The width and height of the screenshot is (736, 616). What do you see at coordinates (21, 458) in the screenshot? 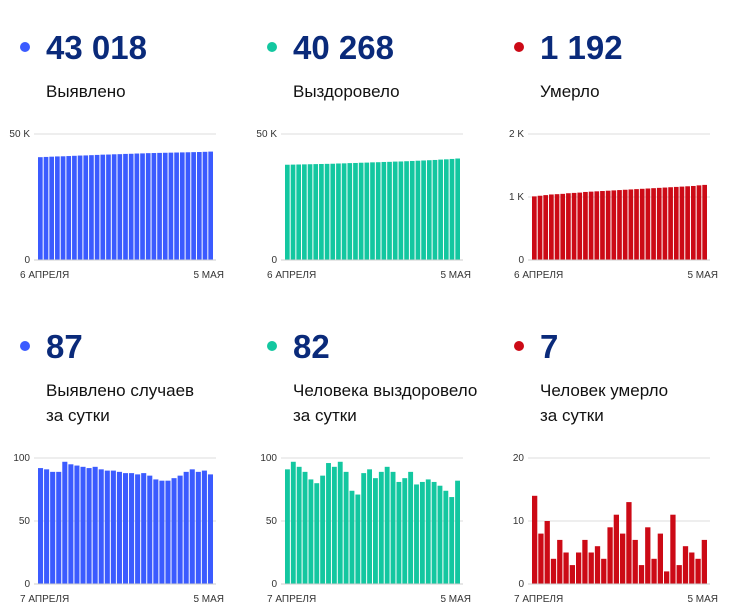
I see `y-tick-label: 100` at bounding box center [21, 458].